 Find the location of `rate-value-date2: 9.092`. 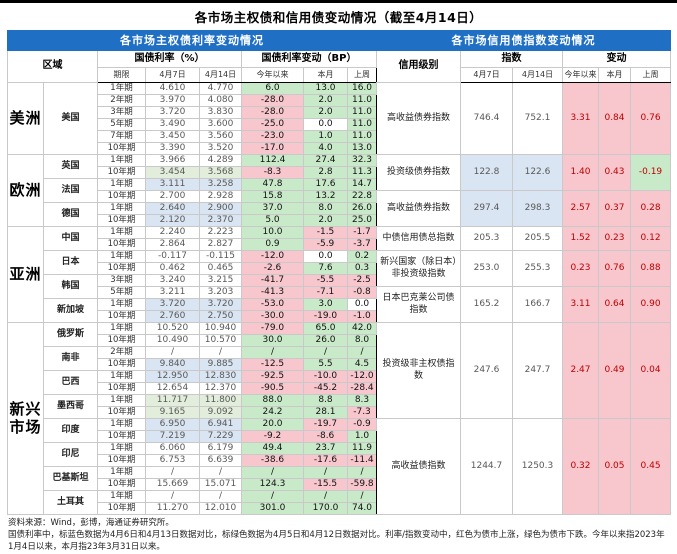

rate-value-date2: 9.092 is located at coordinates (220, 412).